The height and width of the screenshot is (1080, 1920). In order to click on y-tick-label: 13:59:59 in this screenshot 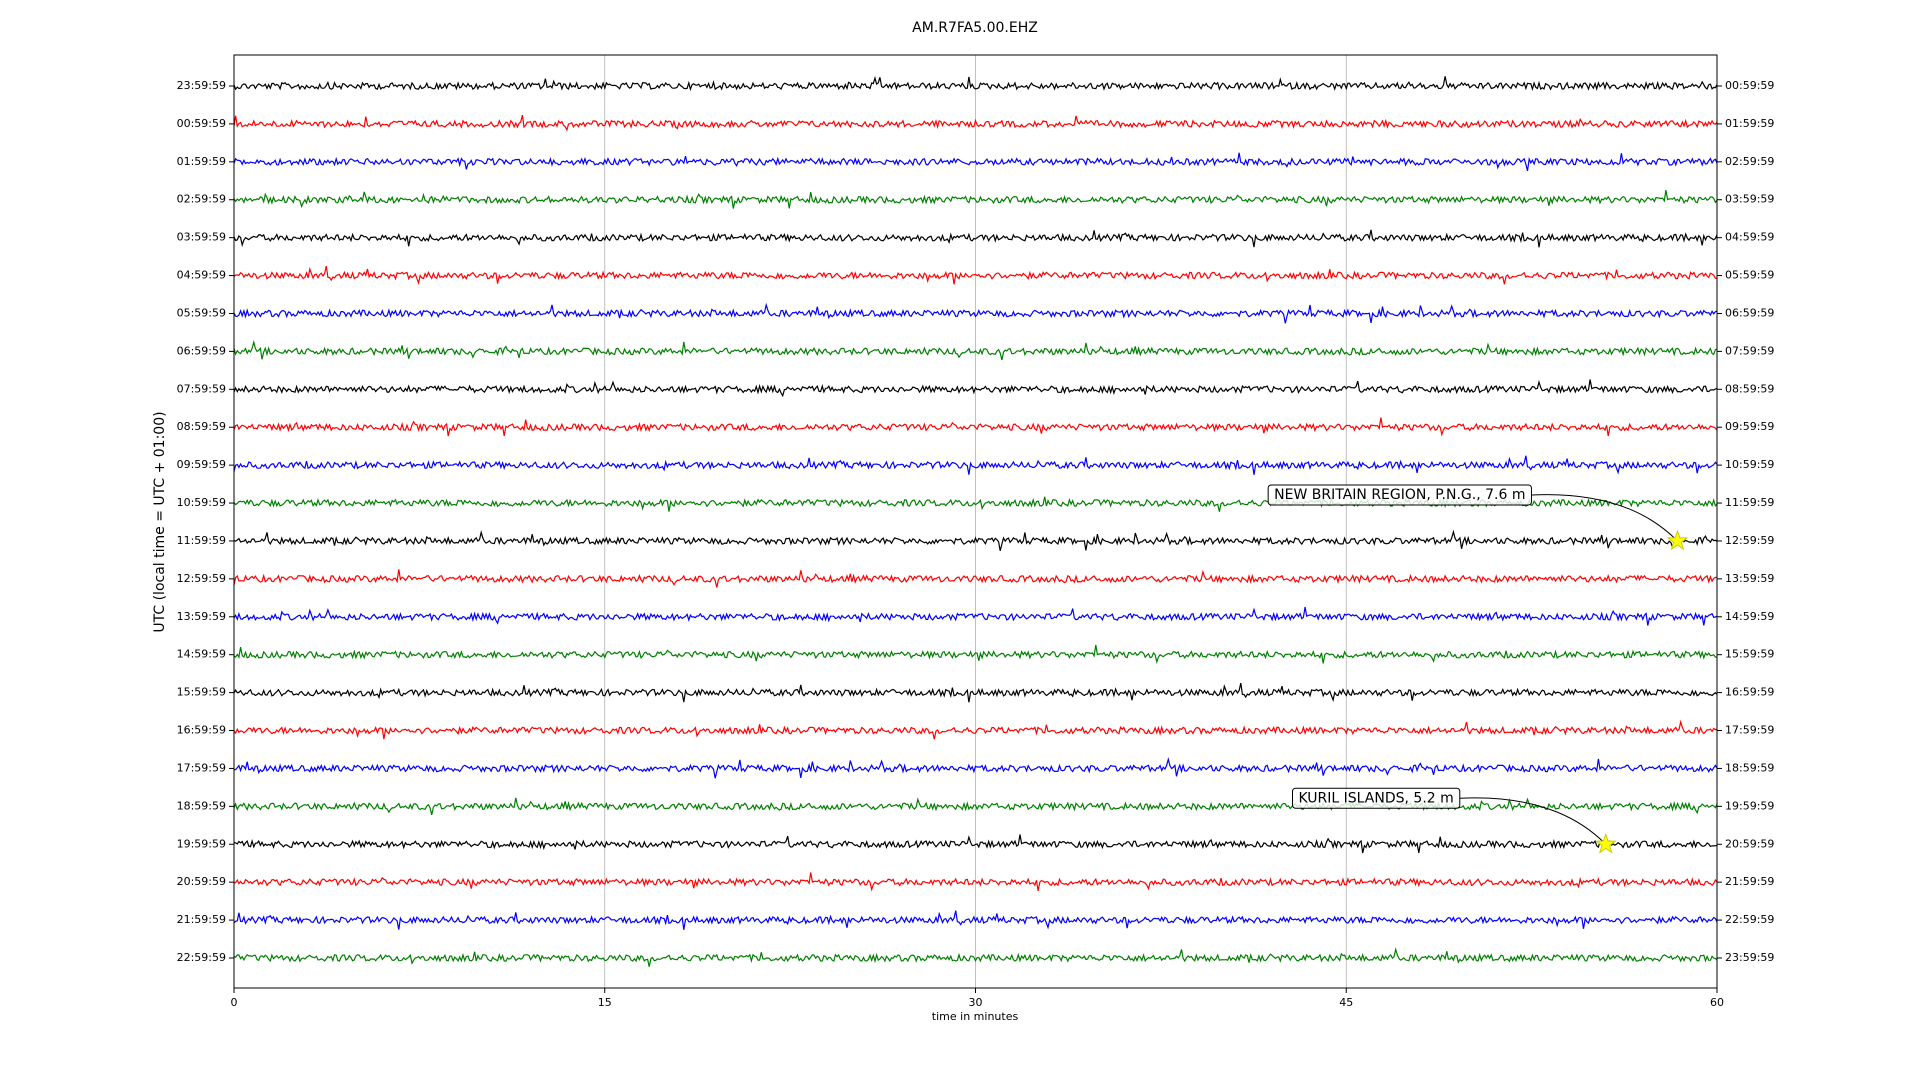, I will do `click(201, 616)`.